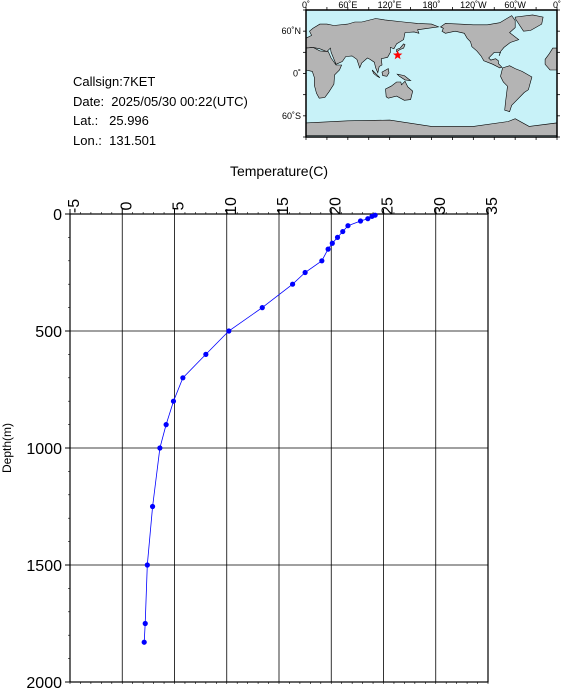 The image size is (564, 690). I want to click on map-lon-label: 120˚W, so click(473, 5).